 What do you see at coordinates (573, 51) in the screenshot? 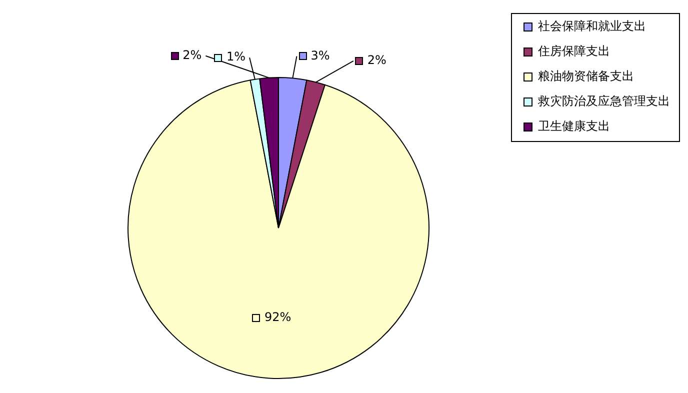
I see `legend-label: 住房保障支出` at bounding box center [573, 51].